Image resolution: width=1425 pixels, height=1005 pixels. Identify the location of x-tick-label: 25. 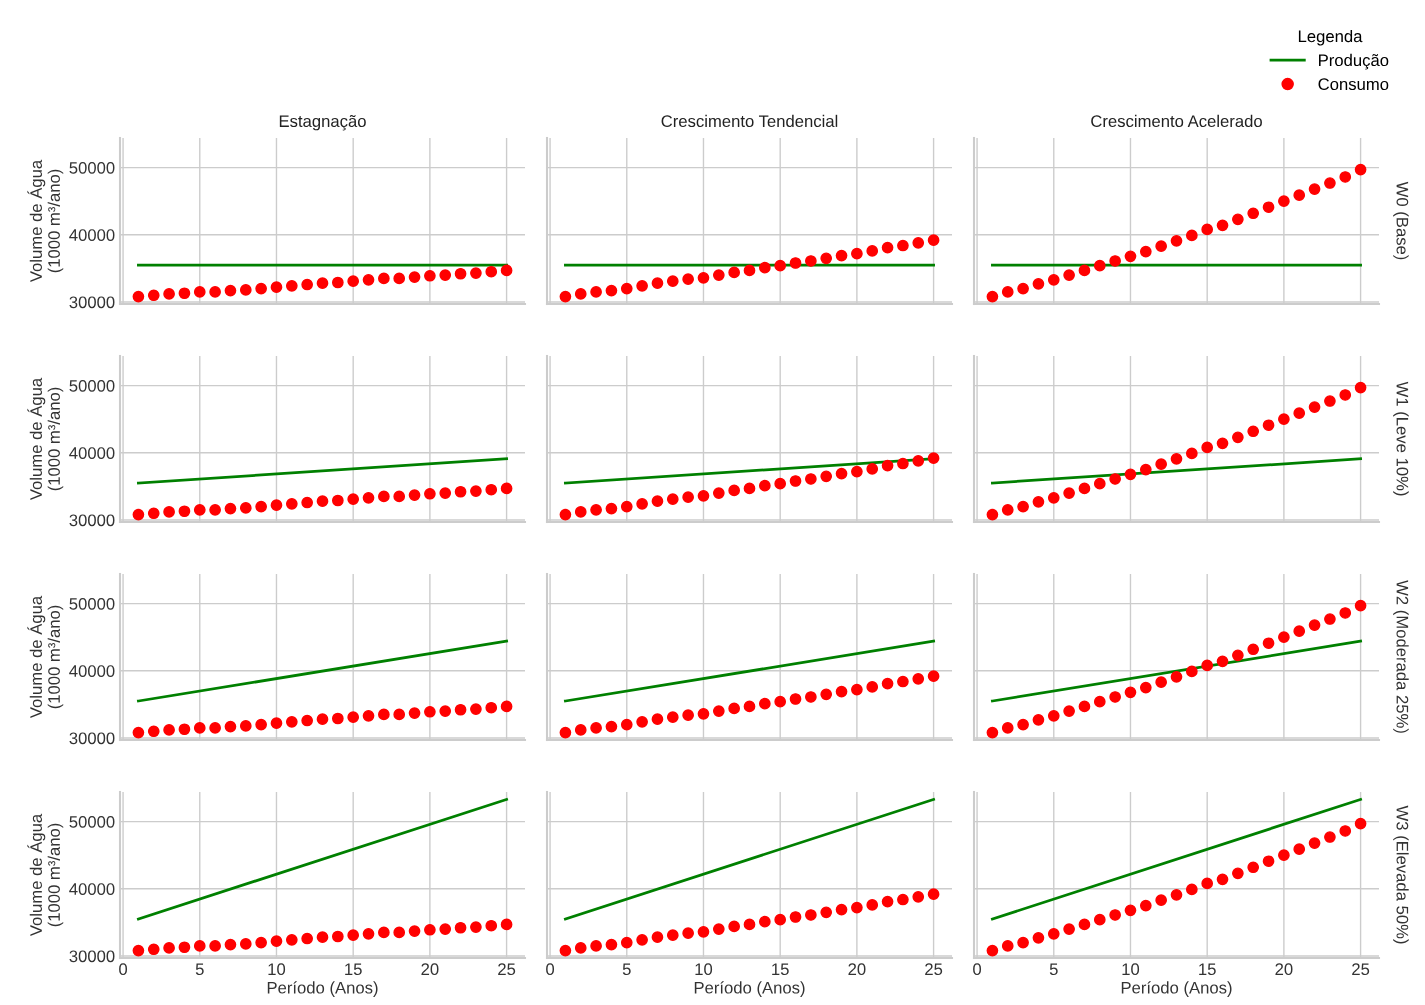
(1361, 969).